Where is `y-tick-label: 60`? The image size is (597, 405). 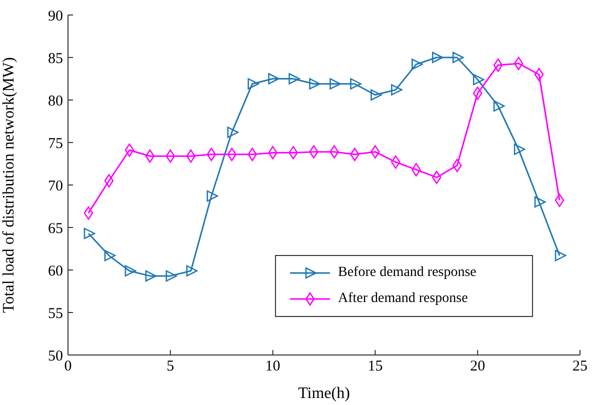
y-tick-label: 60 is located at coordinates (55, 271).